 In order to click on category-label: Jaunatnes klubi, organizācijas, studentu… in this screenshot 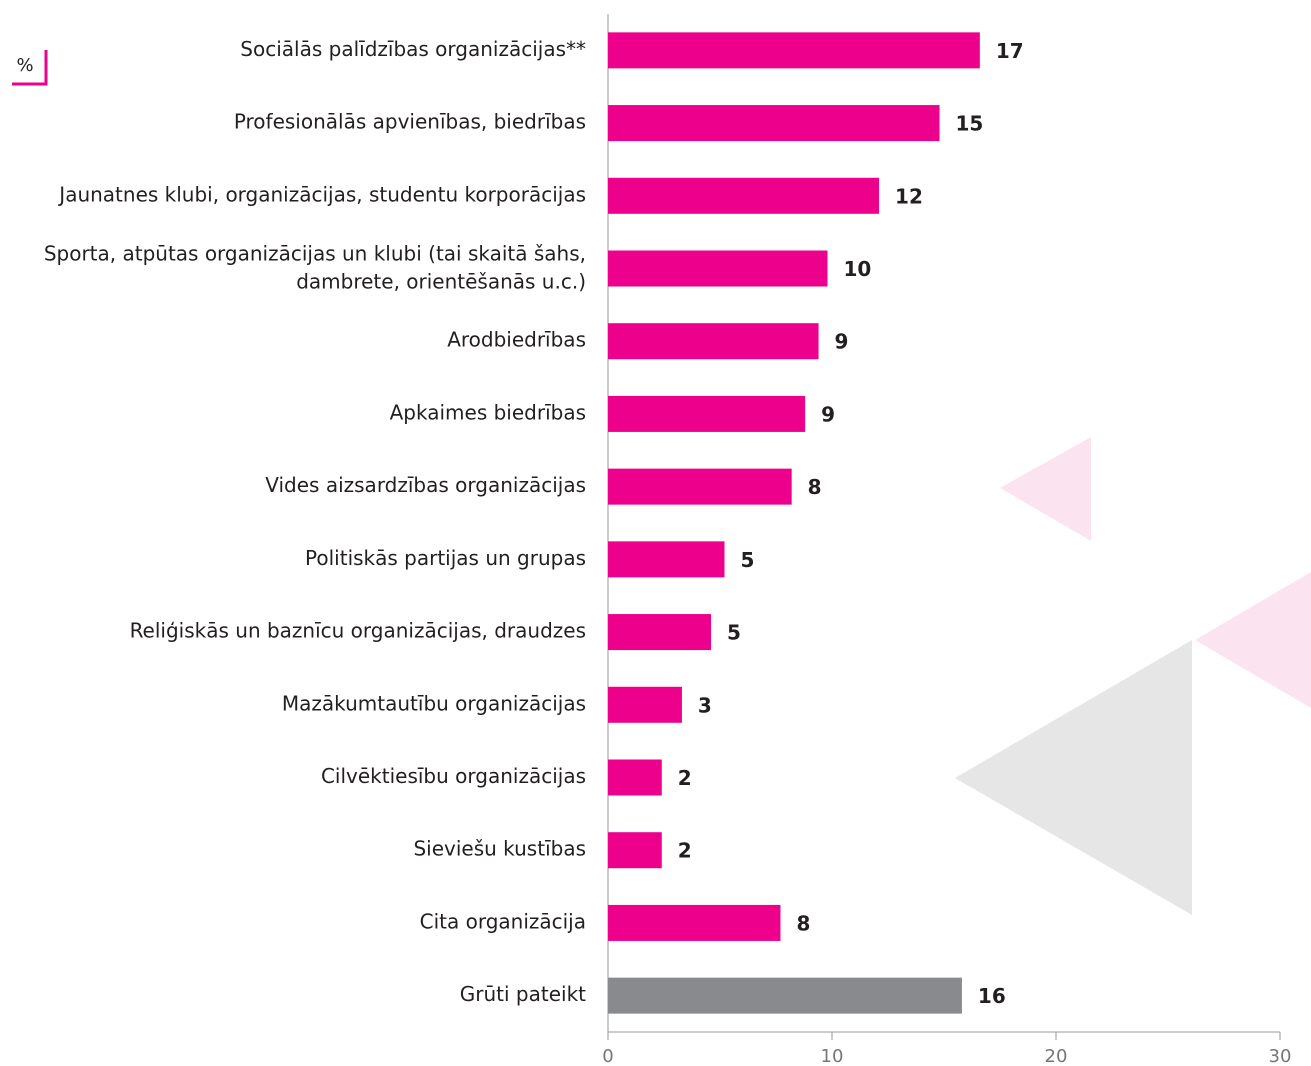, I will do `click(321, 194)`.